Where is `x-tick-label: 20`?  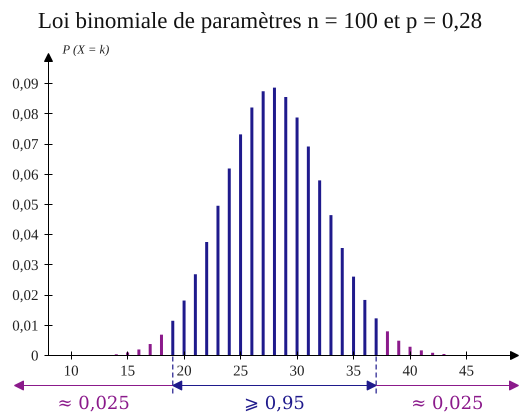 x-tick-label: 20 is located at coordinates (184, 372).